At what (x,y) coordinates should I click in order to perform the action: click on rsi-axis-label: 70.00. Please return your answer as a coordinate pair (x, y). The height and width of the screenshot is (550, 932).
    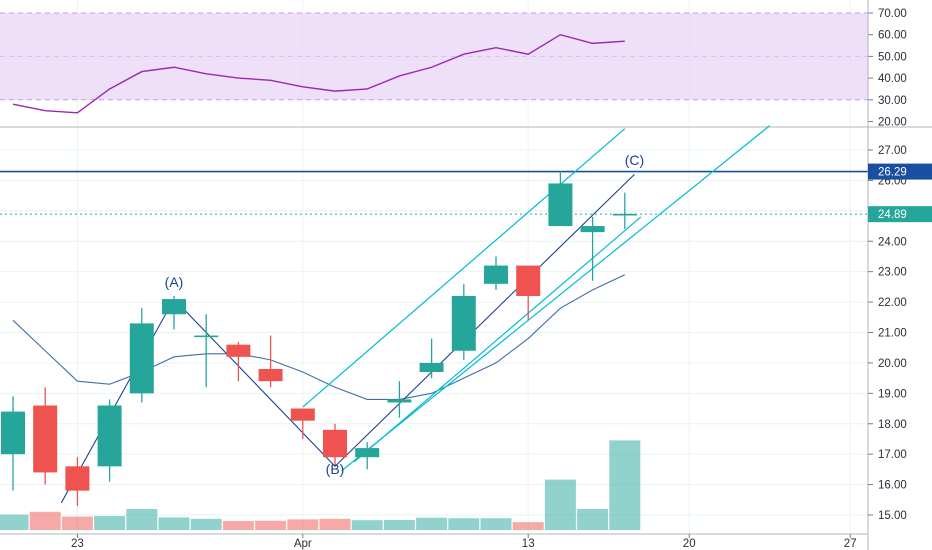
    Looking at the image, I should click on (892, 14).